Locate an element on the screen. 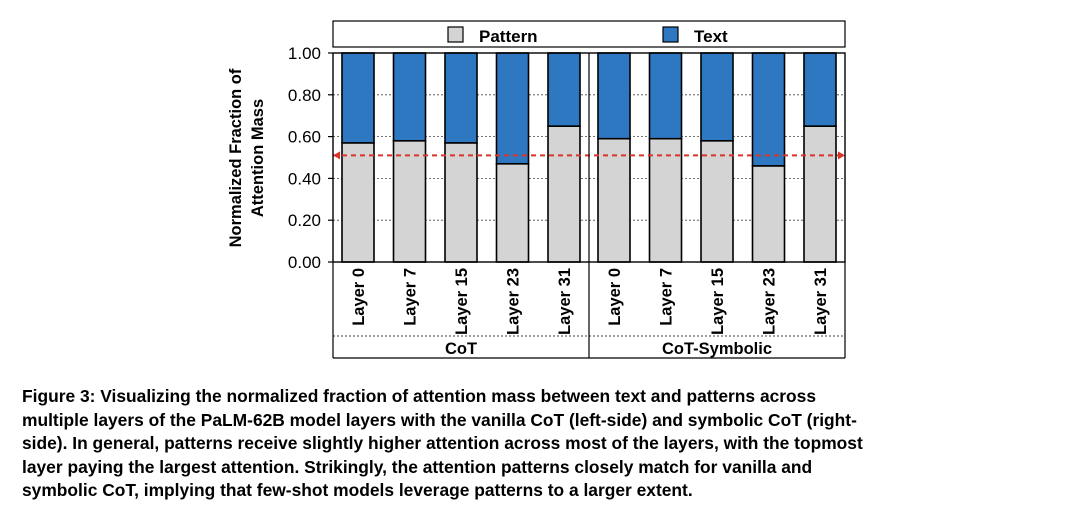  xtick-label-cot-symbolic-layer7: Layer 7 is located at coordinates (667, 297).